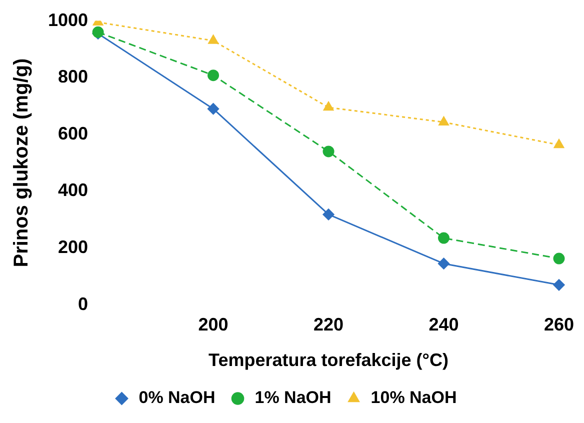 The image size is (584, 423). I want to click on legend-label: 0% NaOH, so click(177, 398).